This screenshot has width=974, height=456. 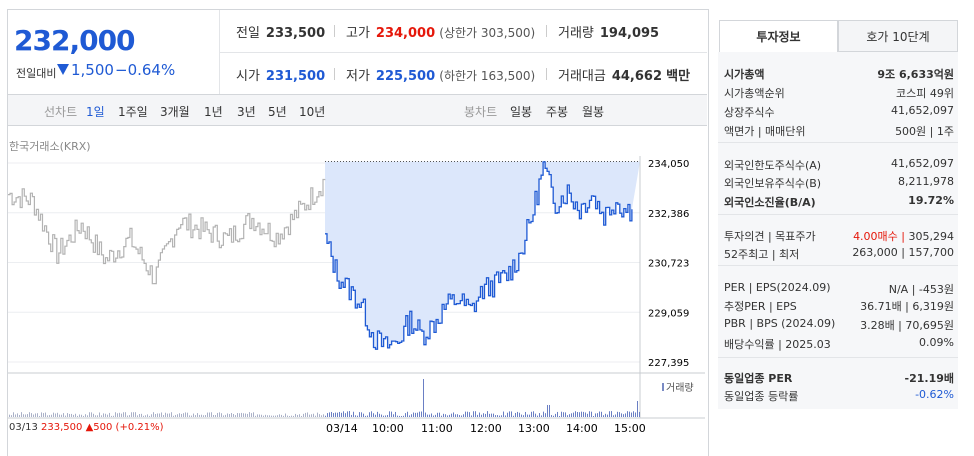 I want to click on prev-change: 500, so click(x=103, y=427).